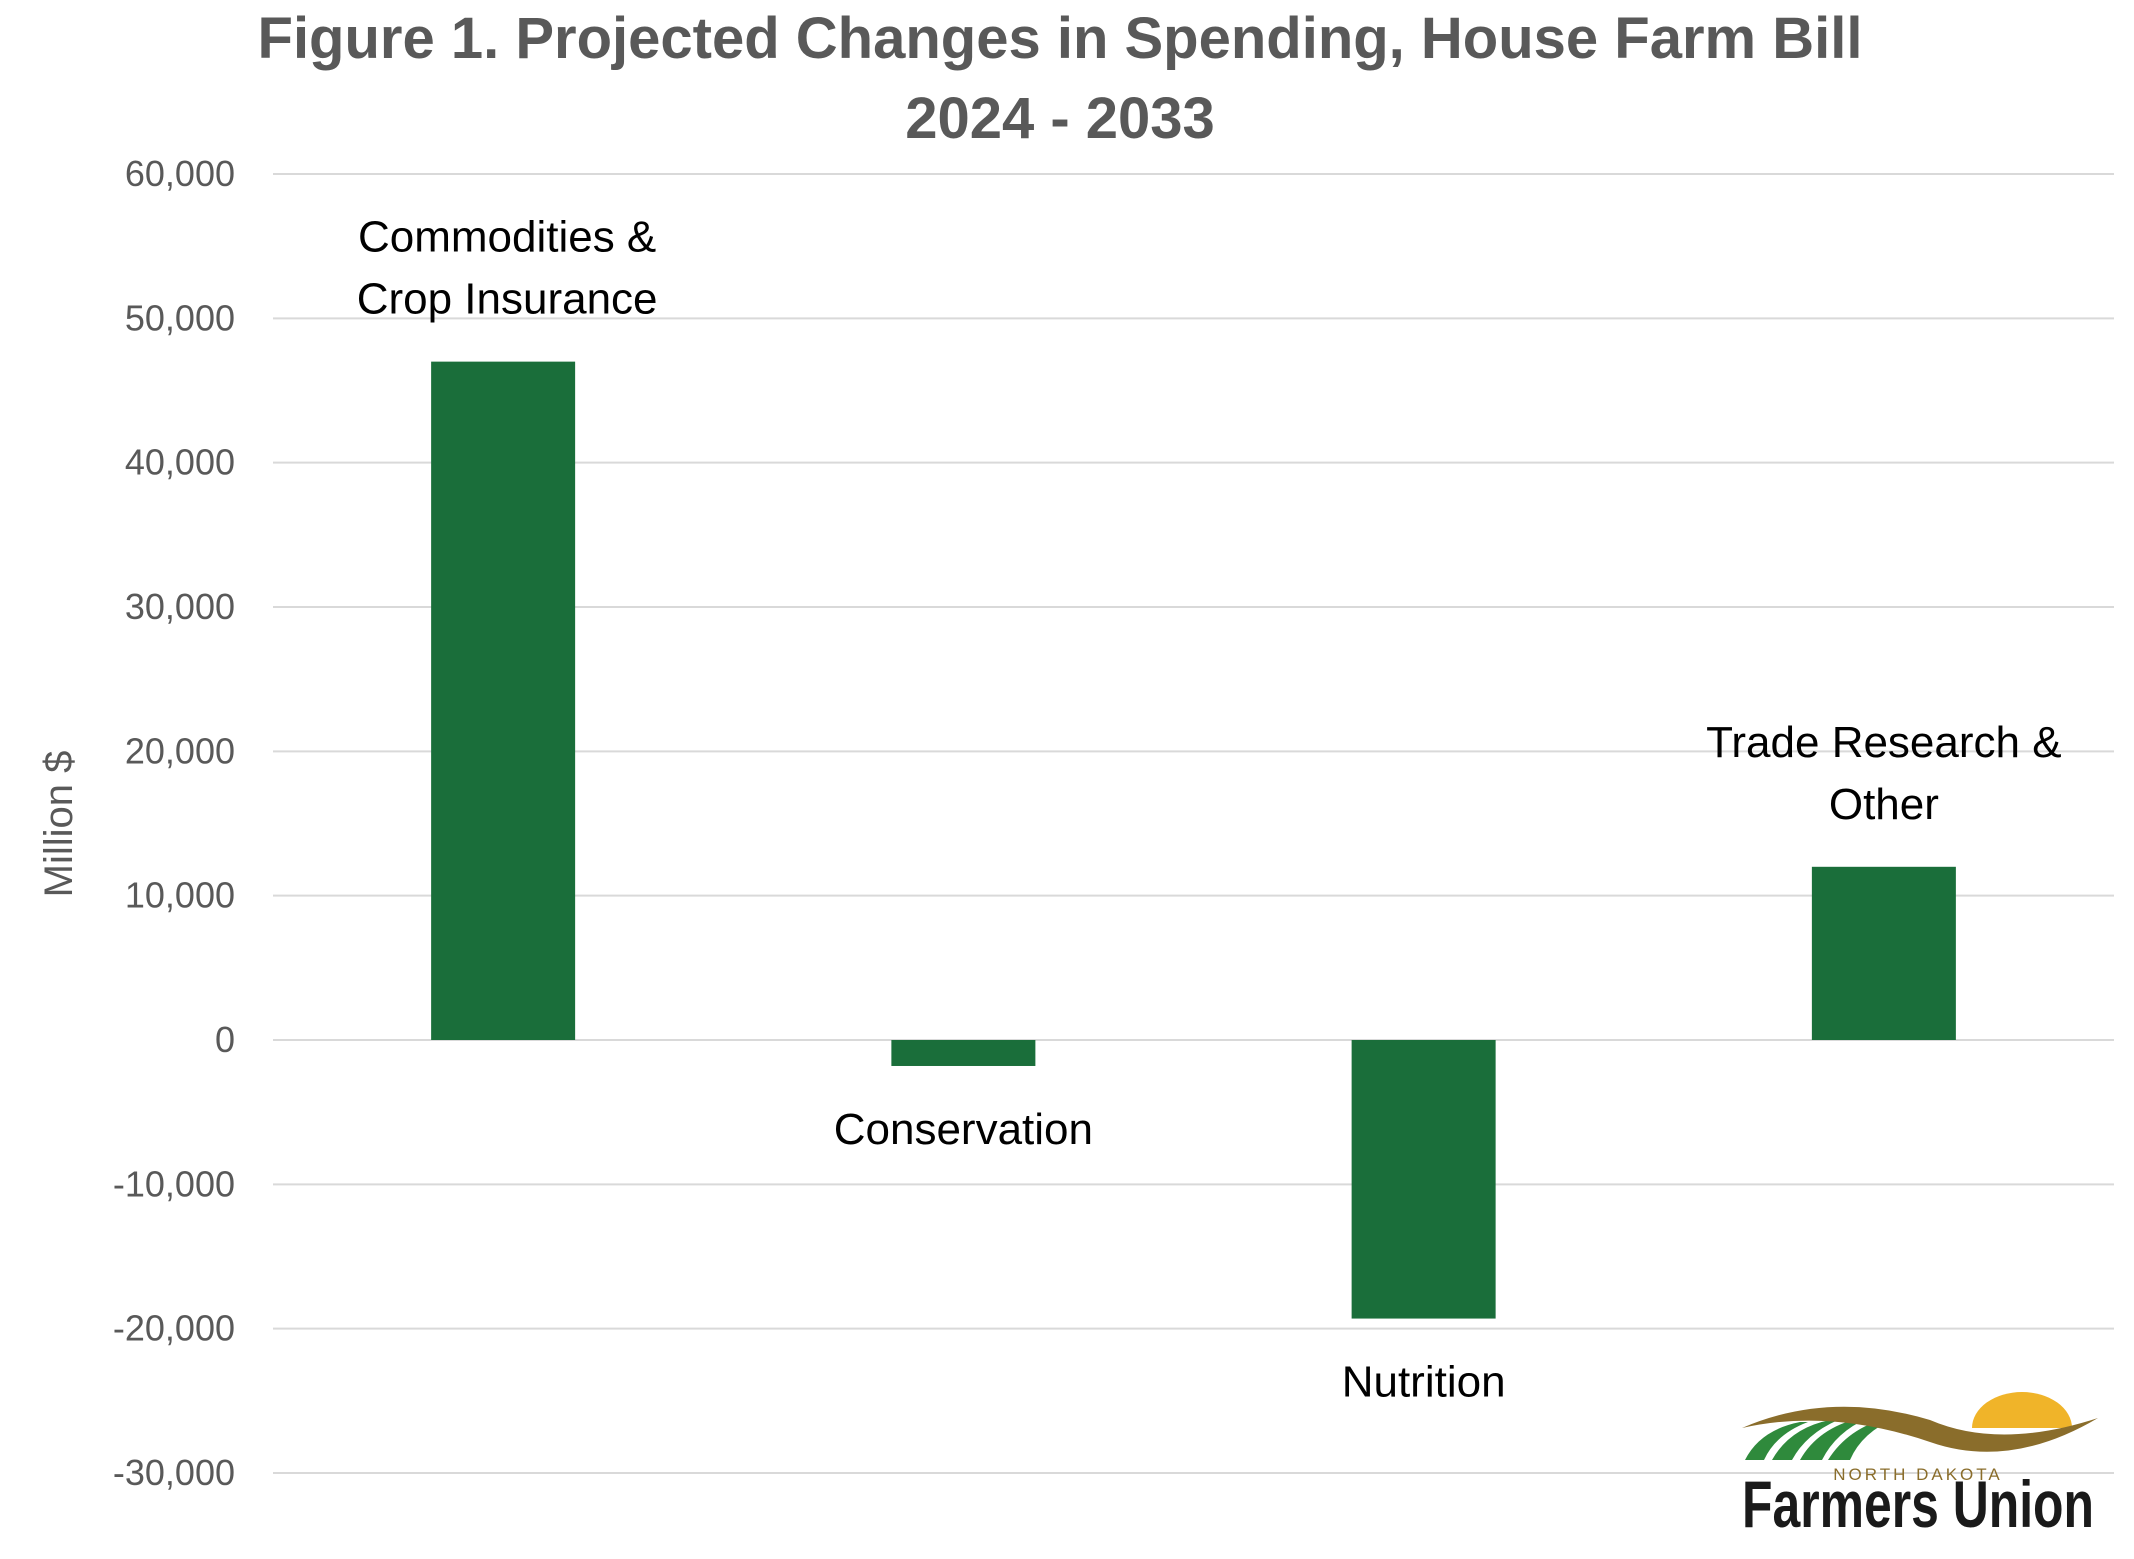  I want to click on category-label: Crop Insurance, so click(507, 299).